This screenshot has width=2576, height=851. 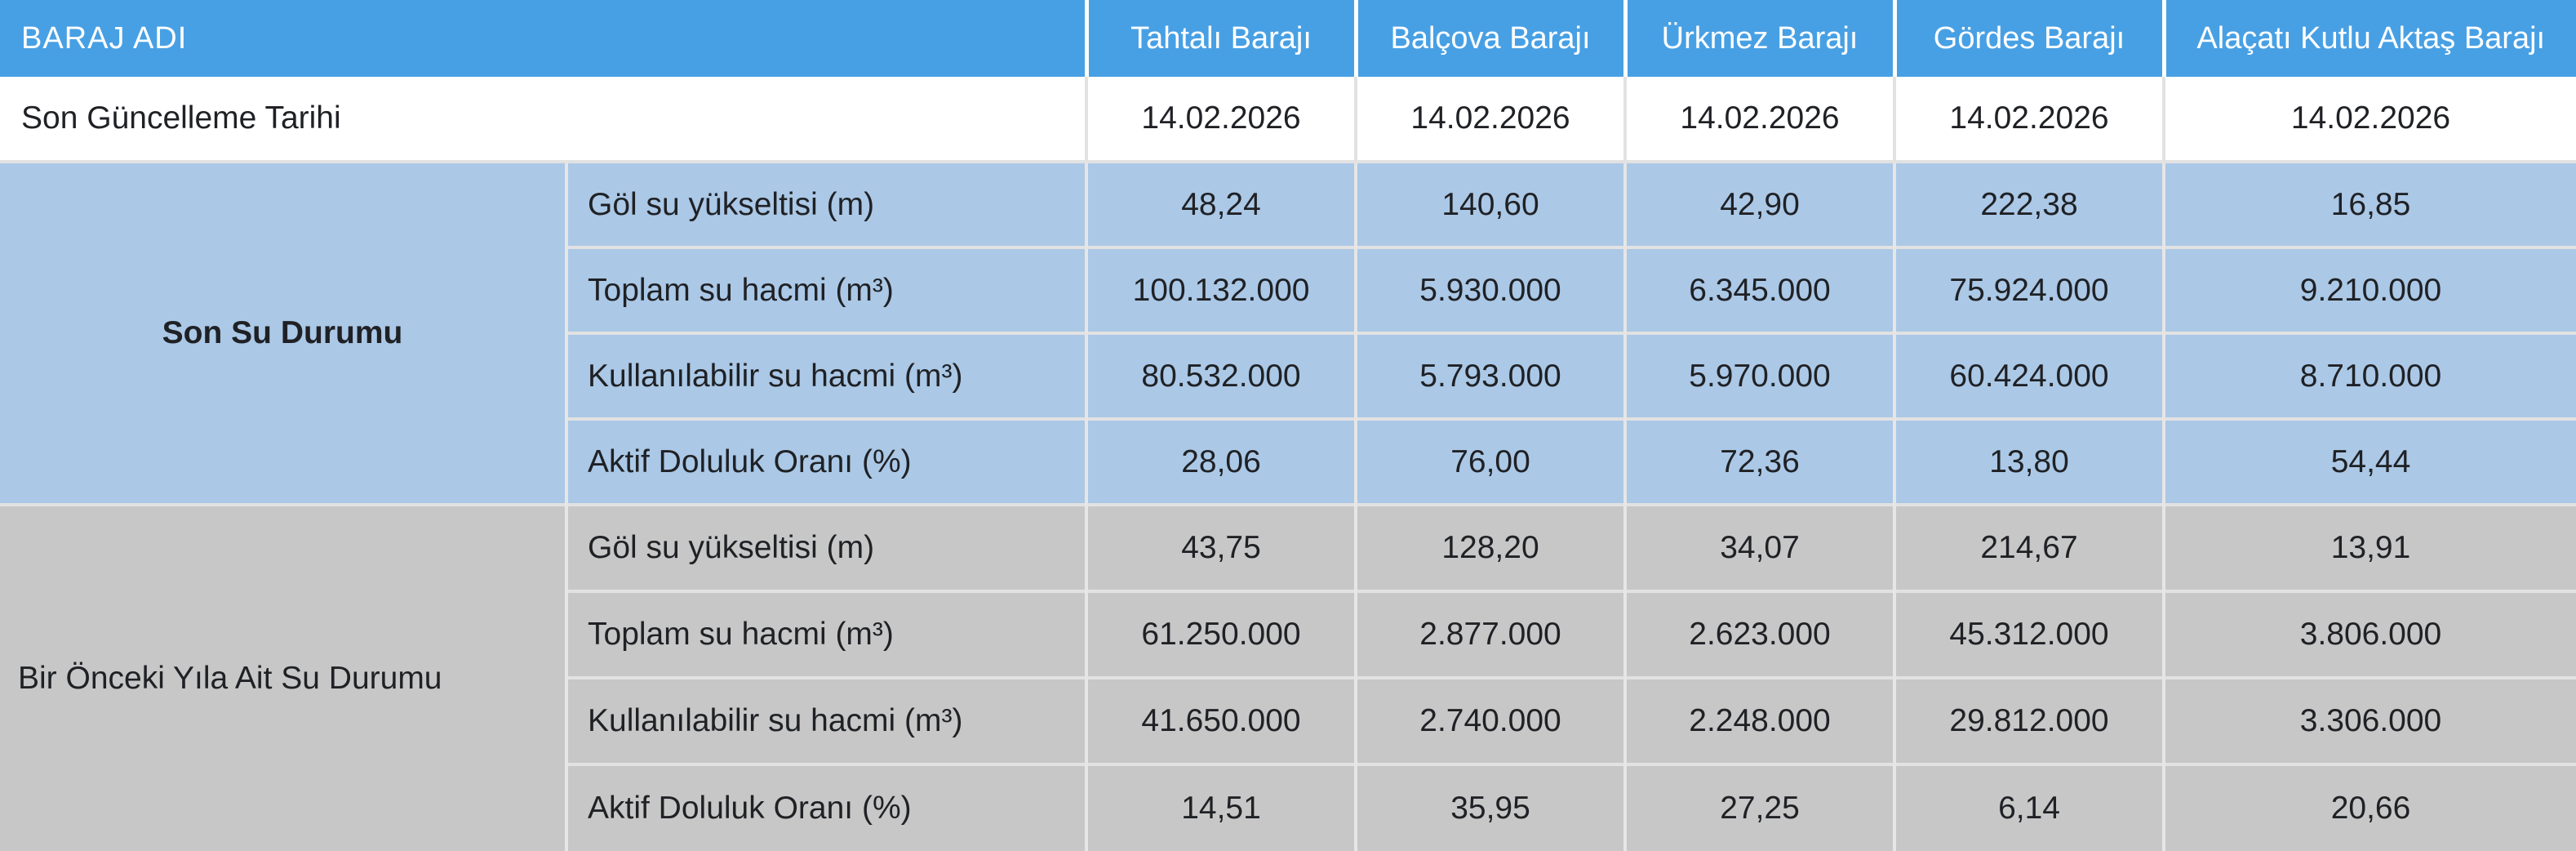 I want to click on value-cell: 41.650.000, so click(x=1221, y=720).